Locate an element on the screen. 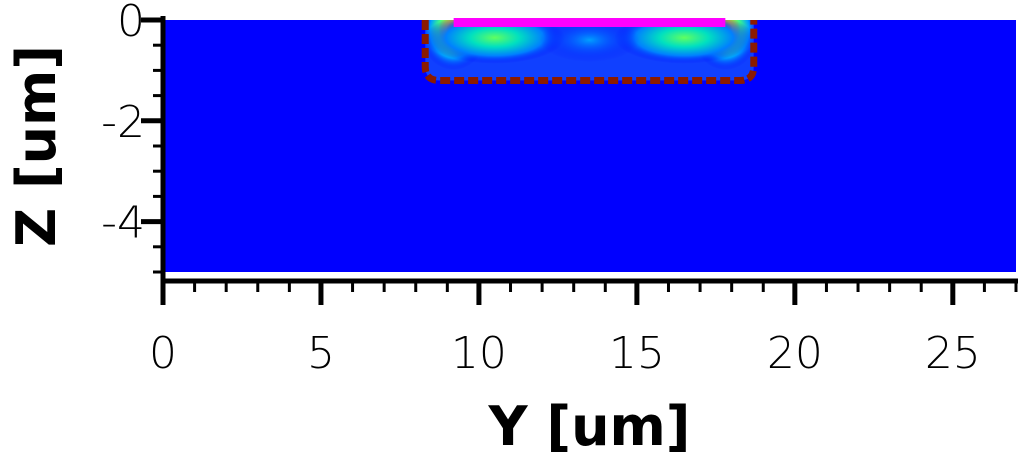  y-tick-labels: 0 -2 -4 is located at coordinates (123, 124).